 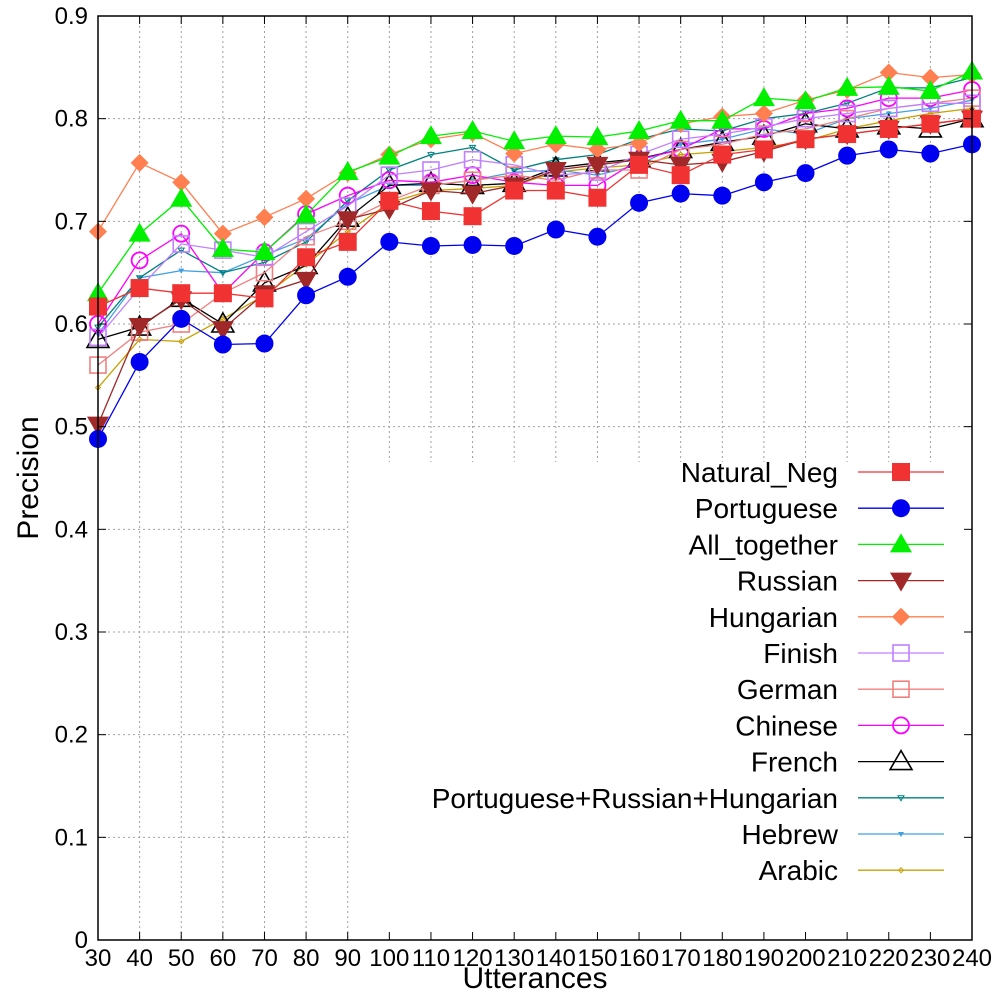 I want to click on x-tick-label: 130, so click(x=514, y=958).